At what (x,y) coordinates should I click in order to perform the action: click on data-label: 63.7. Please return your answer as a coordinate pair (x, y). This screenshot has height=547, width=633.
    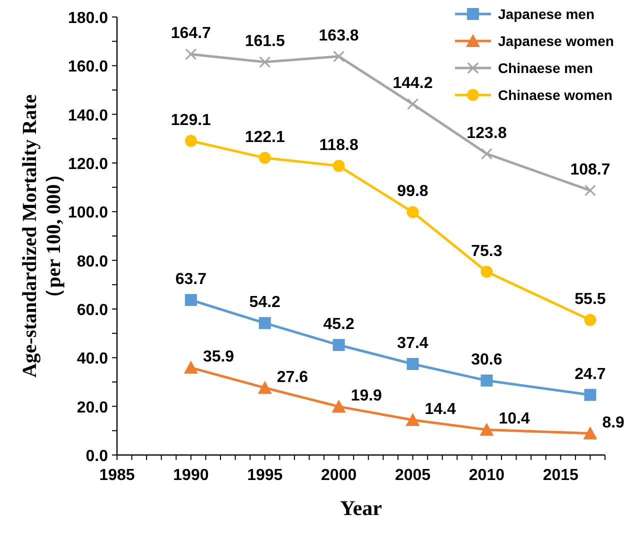
    Looking at the image, I should click on (191, 279).